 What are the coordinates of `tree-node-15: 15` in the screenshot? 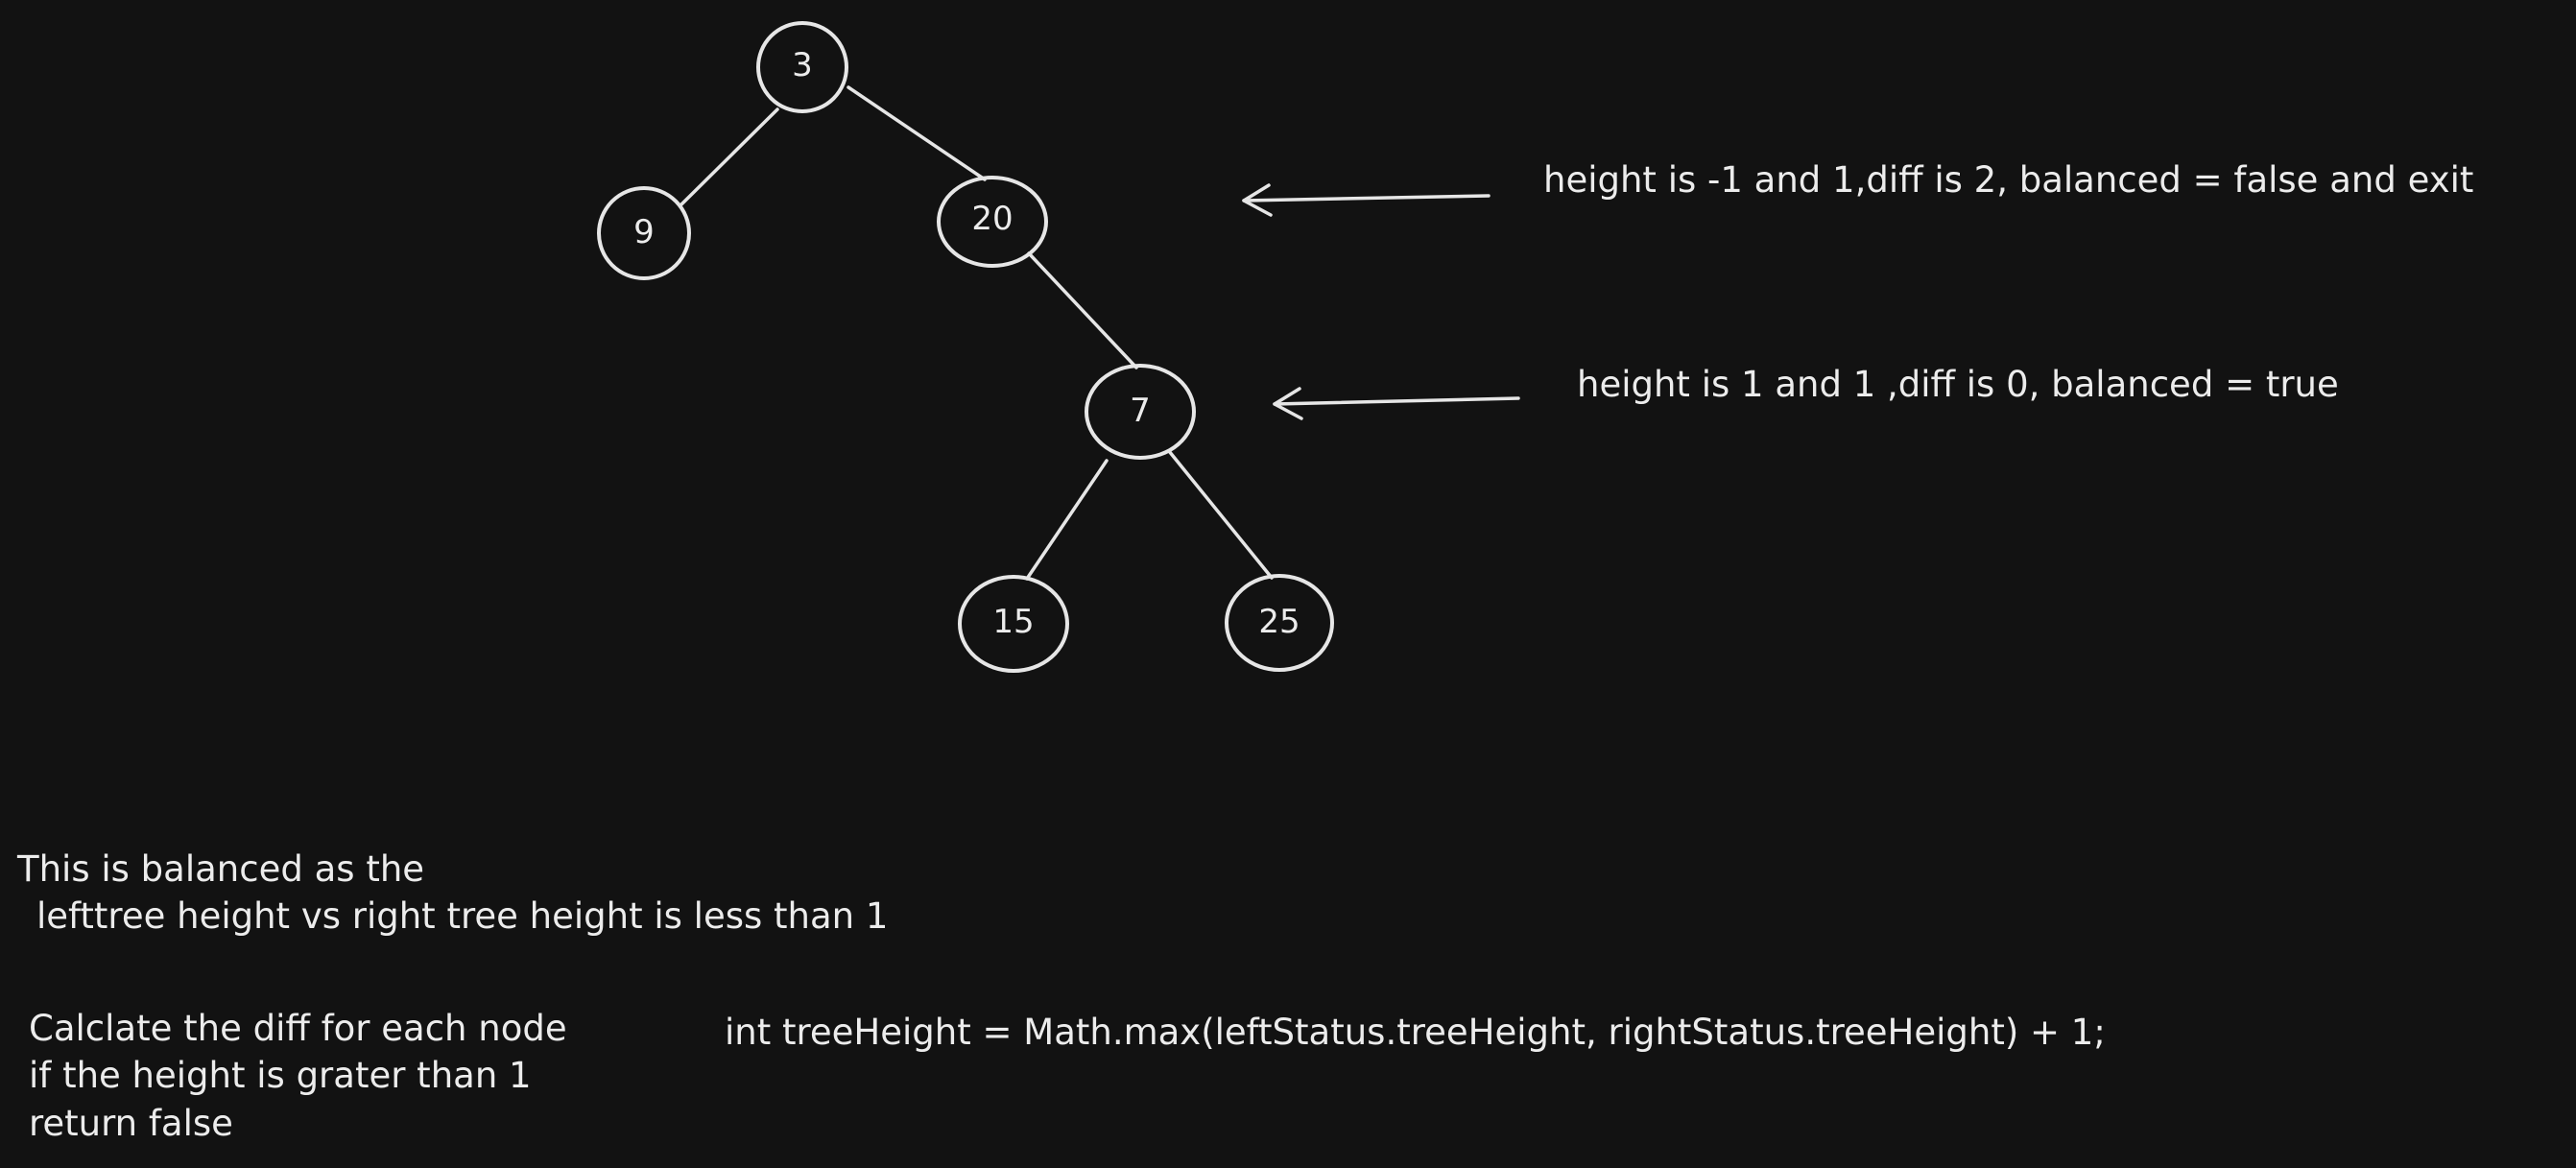 It's located at (1014, 624).